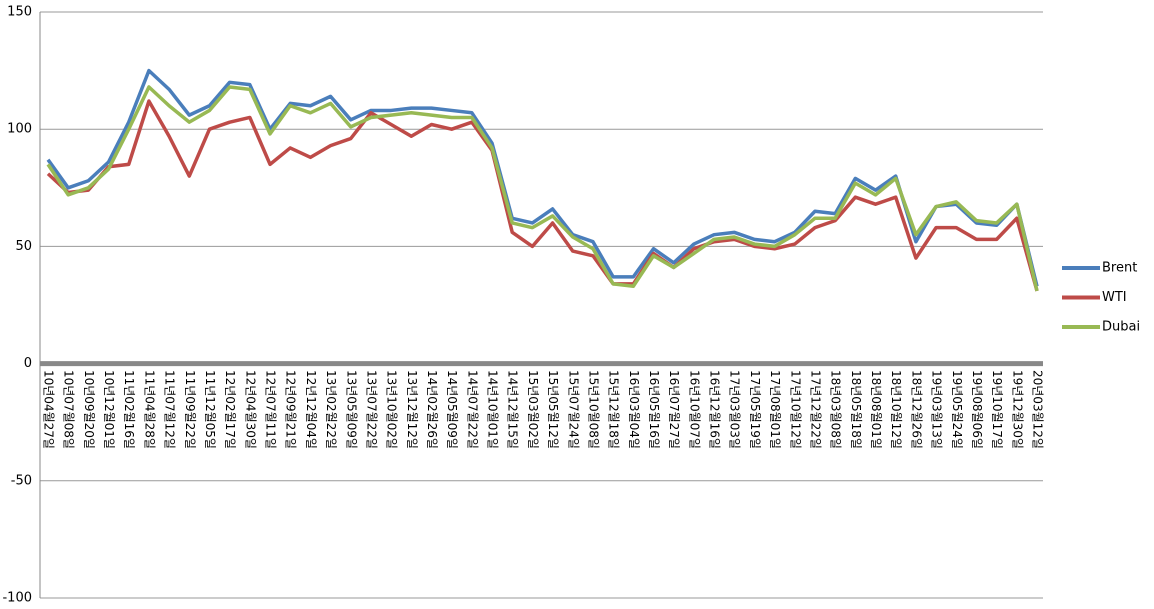 This screenshot has width=1154, height=609. What do you see at coordinates (856, 409) in the screenshot?
I see `x-tick-label: 18년05월18일` at bounding box center [856, 409].